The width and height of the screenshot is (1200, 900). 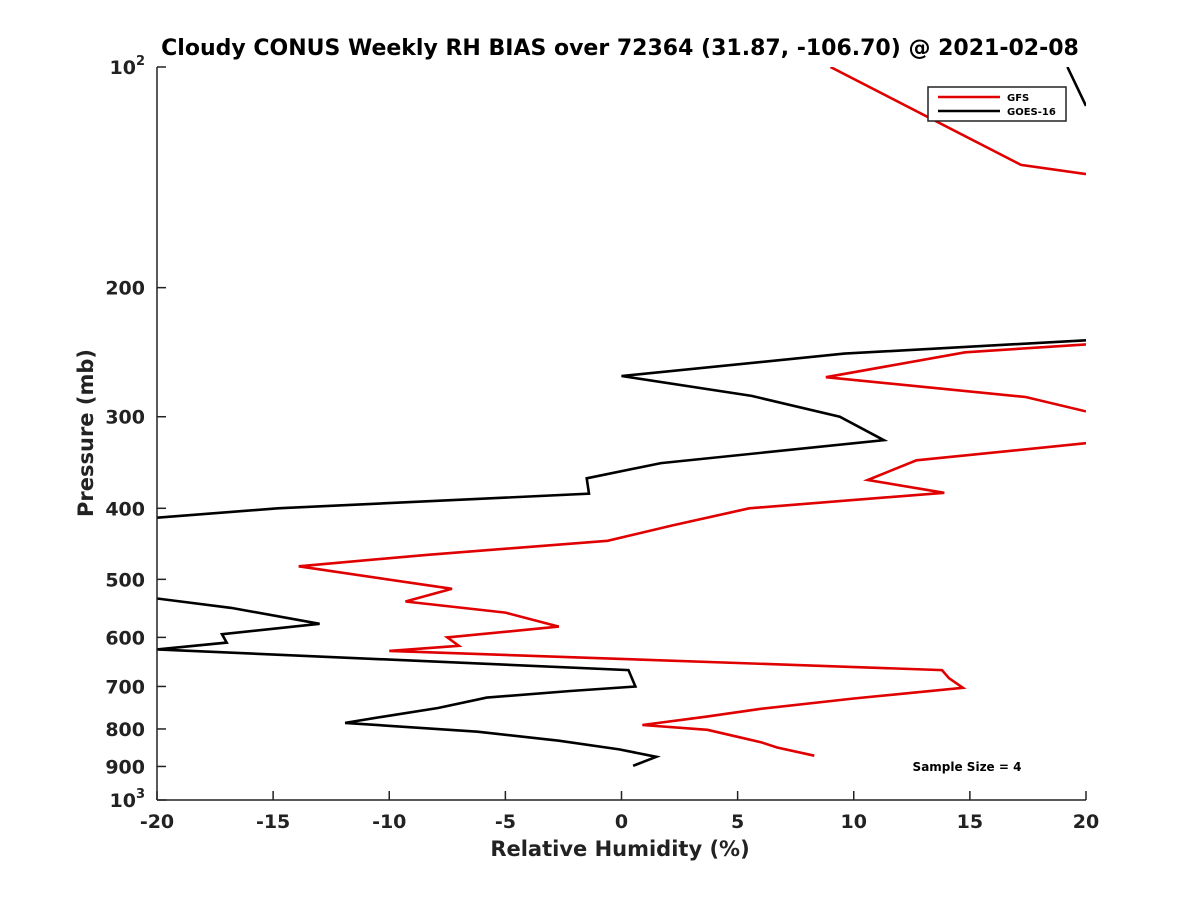 What do you see at coordinates (125, 730) in the screenshot?
I see `y-tick-label: 800` at bounding box center [125, 730].